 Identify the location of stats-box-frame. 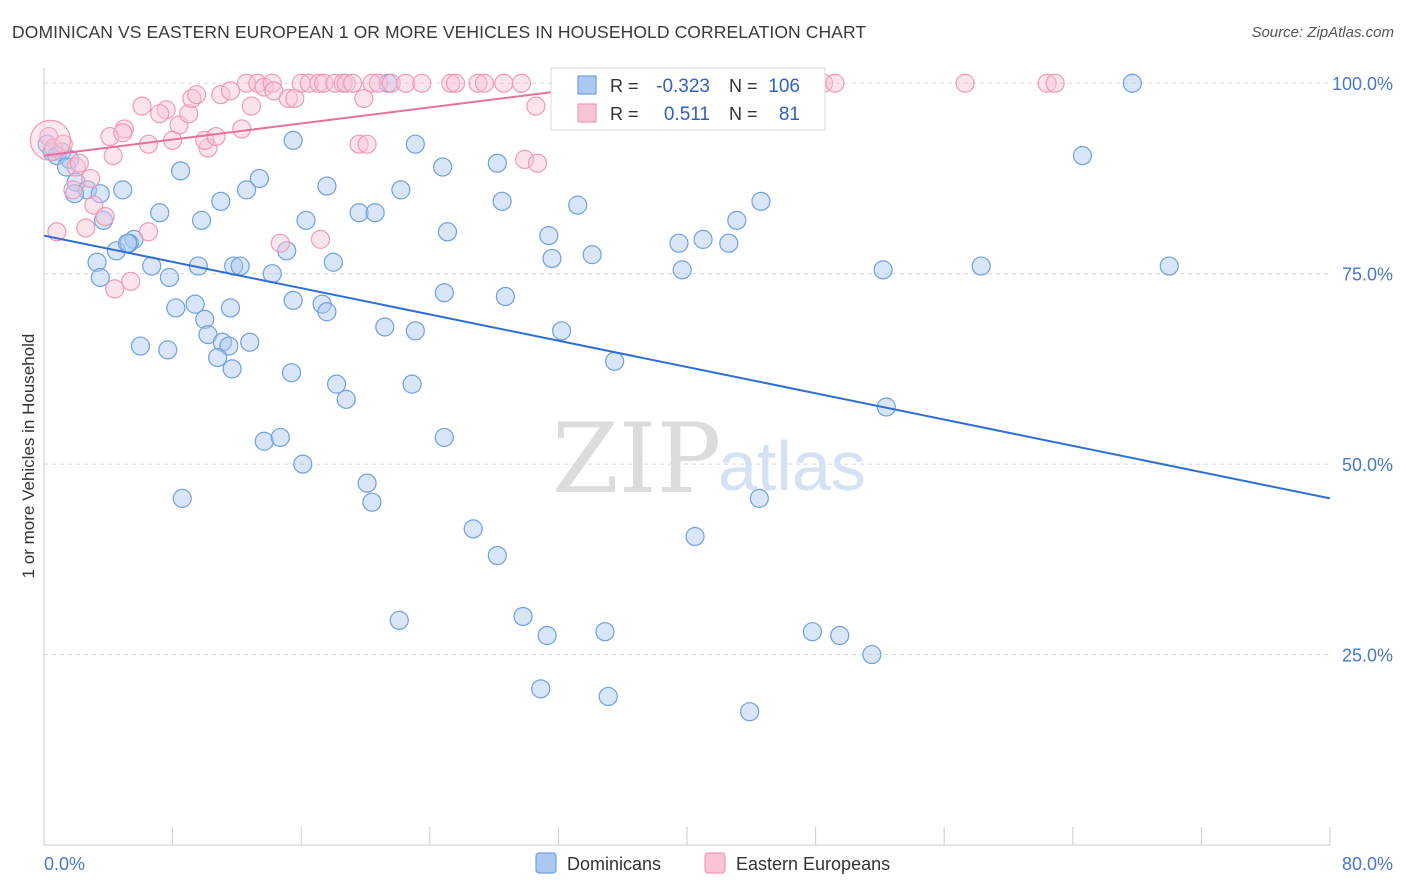
(688, 99).